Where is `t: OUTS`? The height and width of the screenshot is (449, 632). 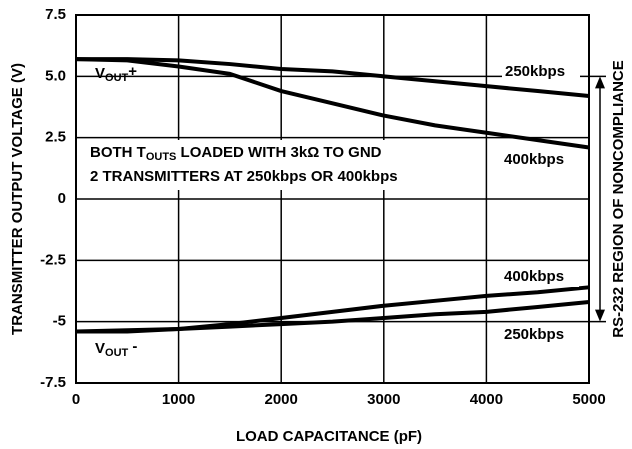 t: OUTS is located at coordinates (161, 157).